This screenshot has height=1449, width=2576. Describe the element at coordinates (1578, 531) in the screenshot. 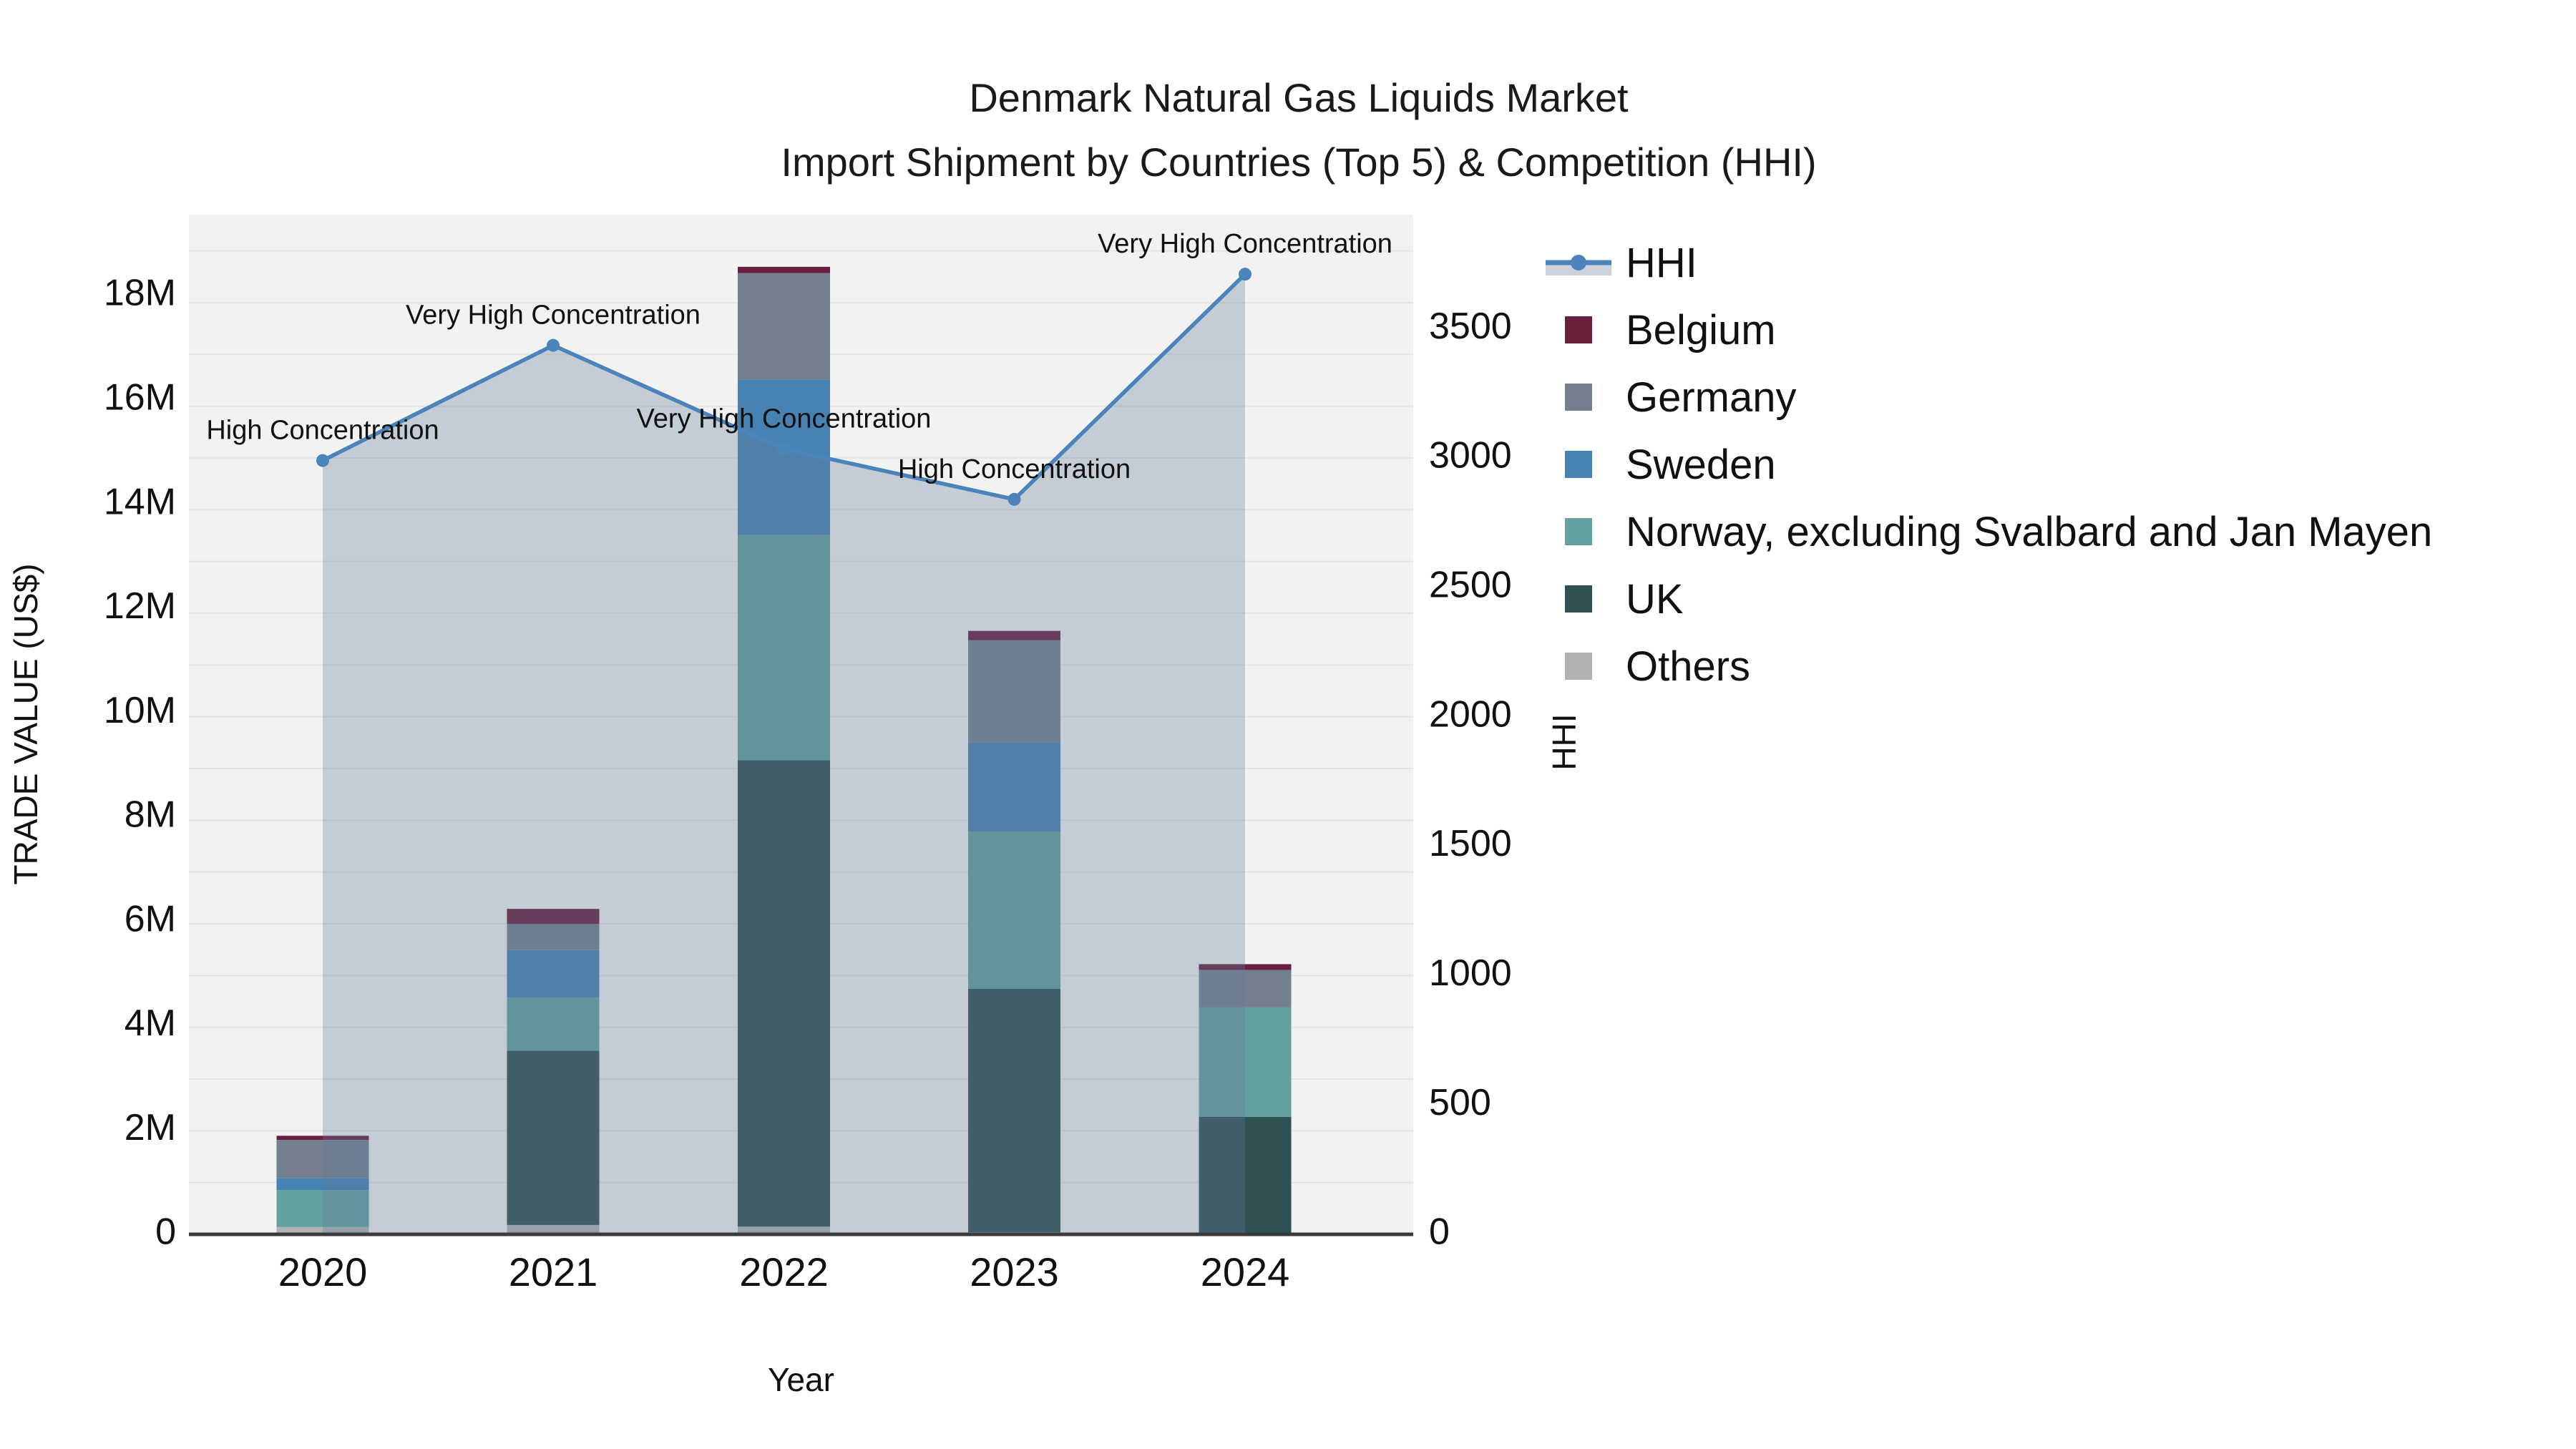

I see `swatch-norway` at that location.